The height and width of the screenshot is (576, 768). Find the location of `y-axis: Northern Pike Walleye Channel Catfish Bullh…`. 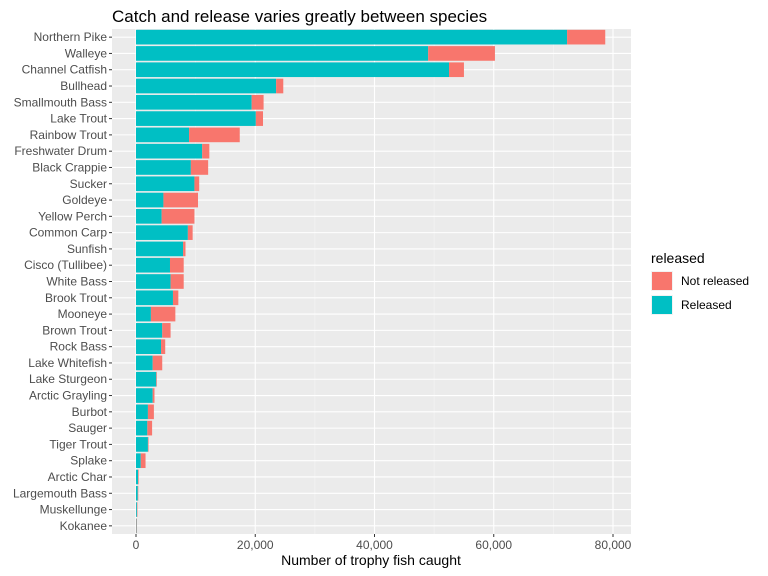

y-axis: Northern Pike Walleye Channel Catfish Bullh… is located at coordinates (62, 281).